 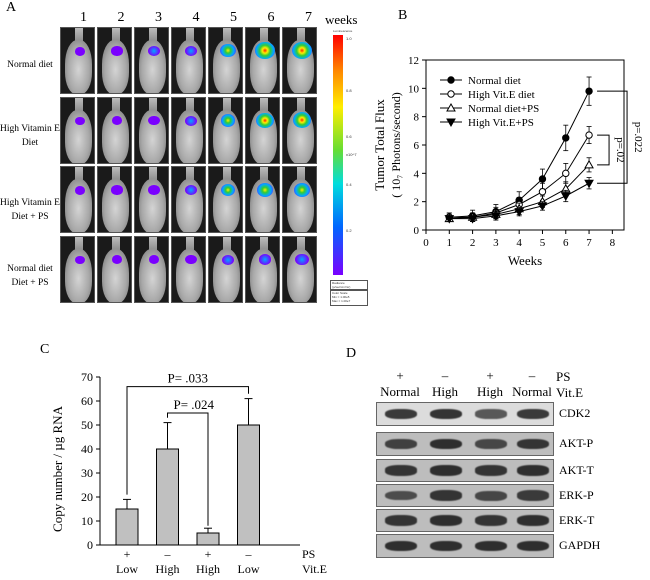 What do you see at coordinates (570, 392) in the screenshot?
I see `vite-row-label: Vit.E` at bounding box center [570, 392].